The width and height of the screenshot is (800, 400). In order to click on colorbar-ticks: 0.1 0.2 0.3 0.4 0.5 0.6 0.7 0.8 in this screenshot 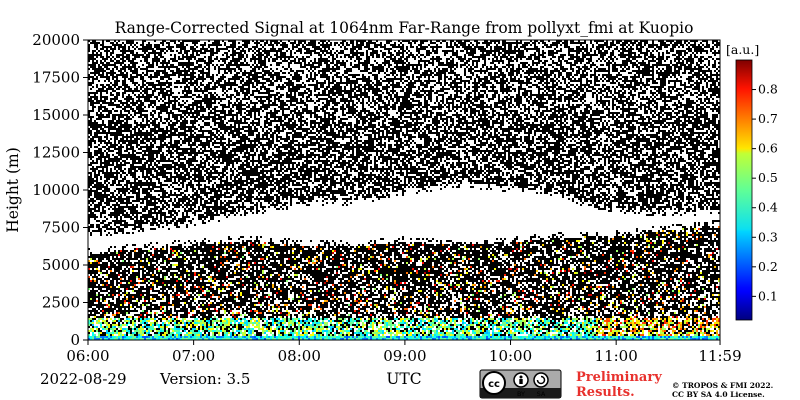, I will do `click(765, 193)`.